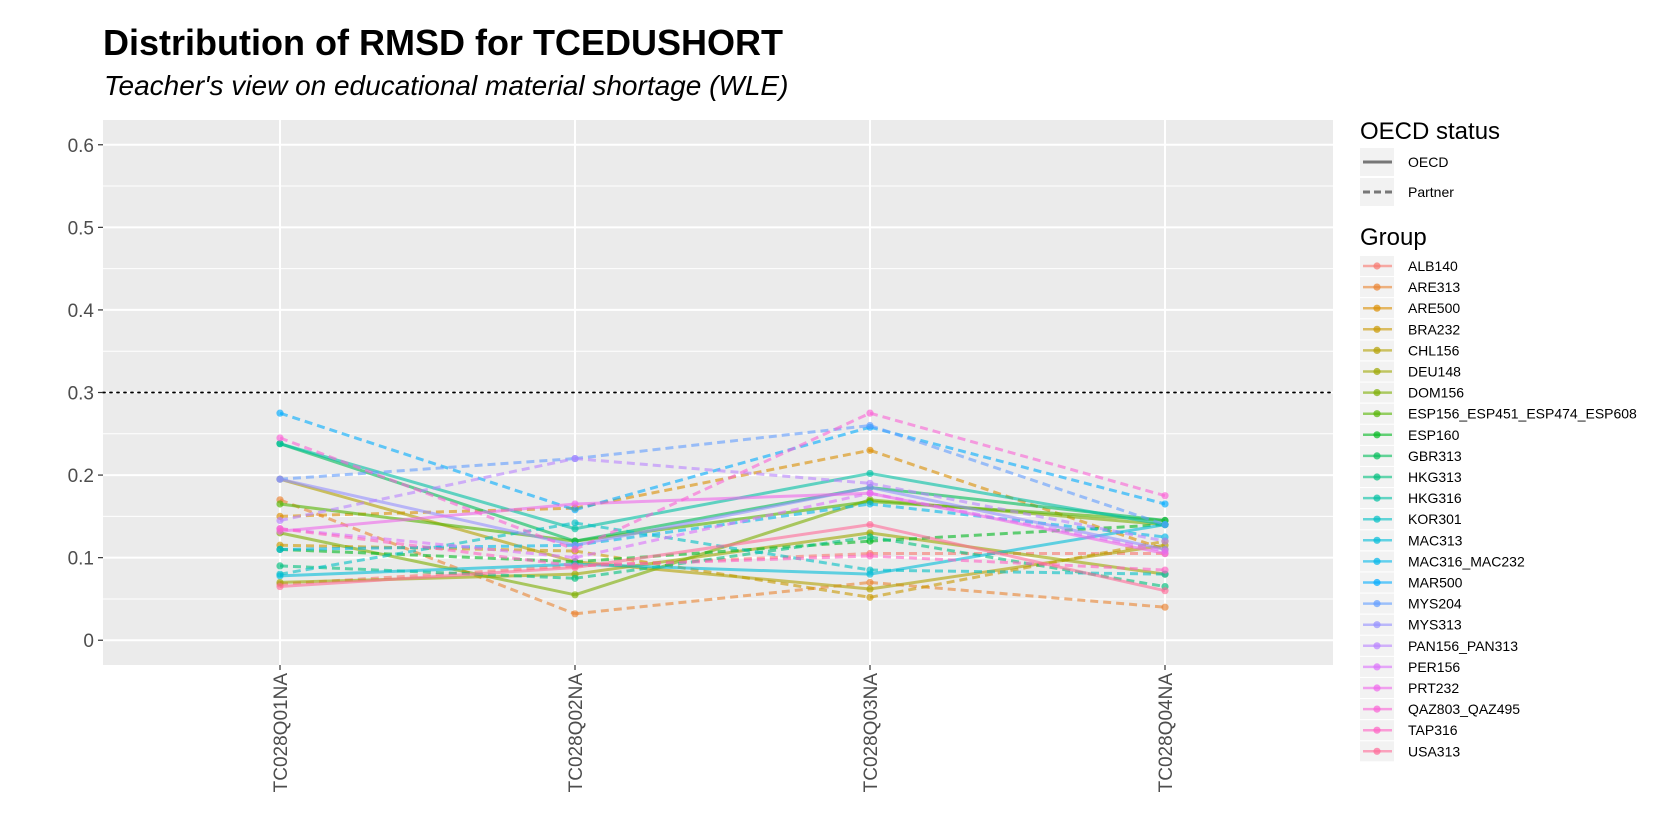 This screenshot has width=1653, height=826. I want to click on series-lines, so click(722, 513).